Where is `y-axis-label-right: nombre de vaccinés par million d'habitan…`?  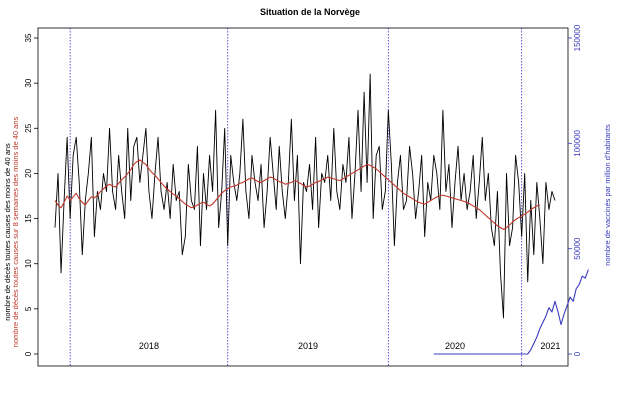 y-axis-label-right: nombre de vaccinés par million d'habitan… is located at coordinates (607, 195).